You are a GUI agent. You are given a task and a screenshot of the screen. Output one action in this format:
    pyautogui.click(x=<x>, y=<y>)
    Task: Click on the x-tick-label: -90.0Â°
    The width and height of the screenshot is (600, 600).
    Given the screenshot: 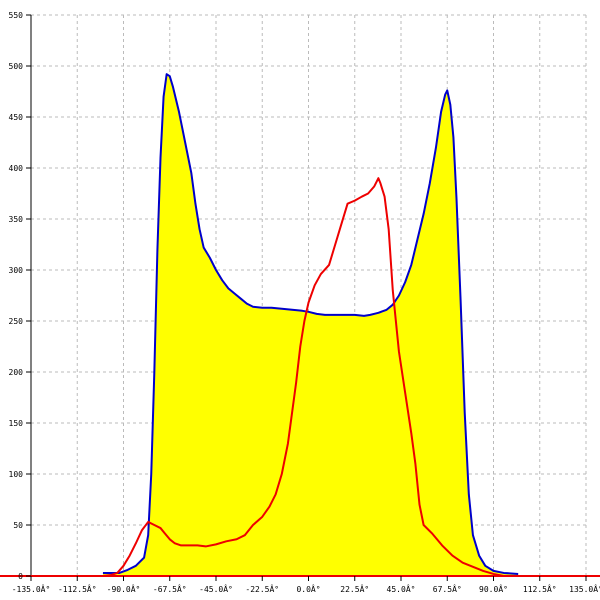 What is the action you would take?
    pyautogui.click(x=124, y=588)
    